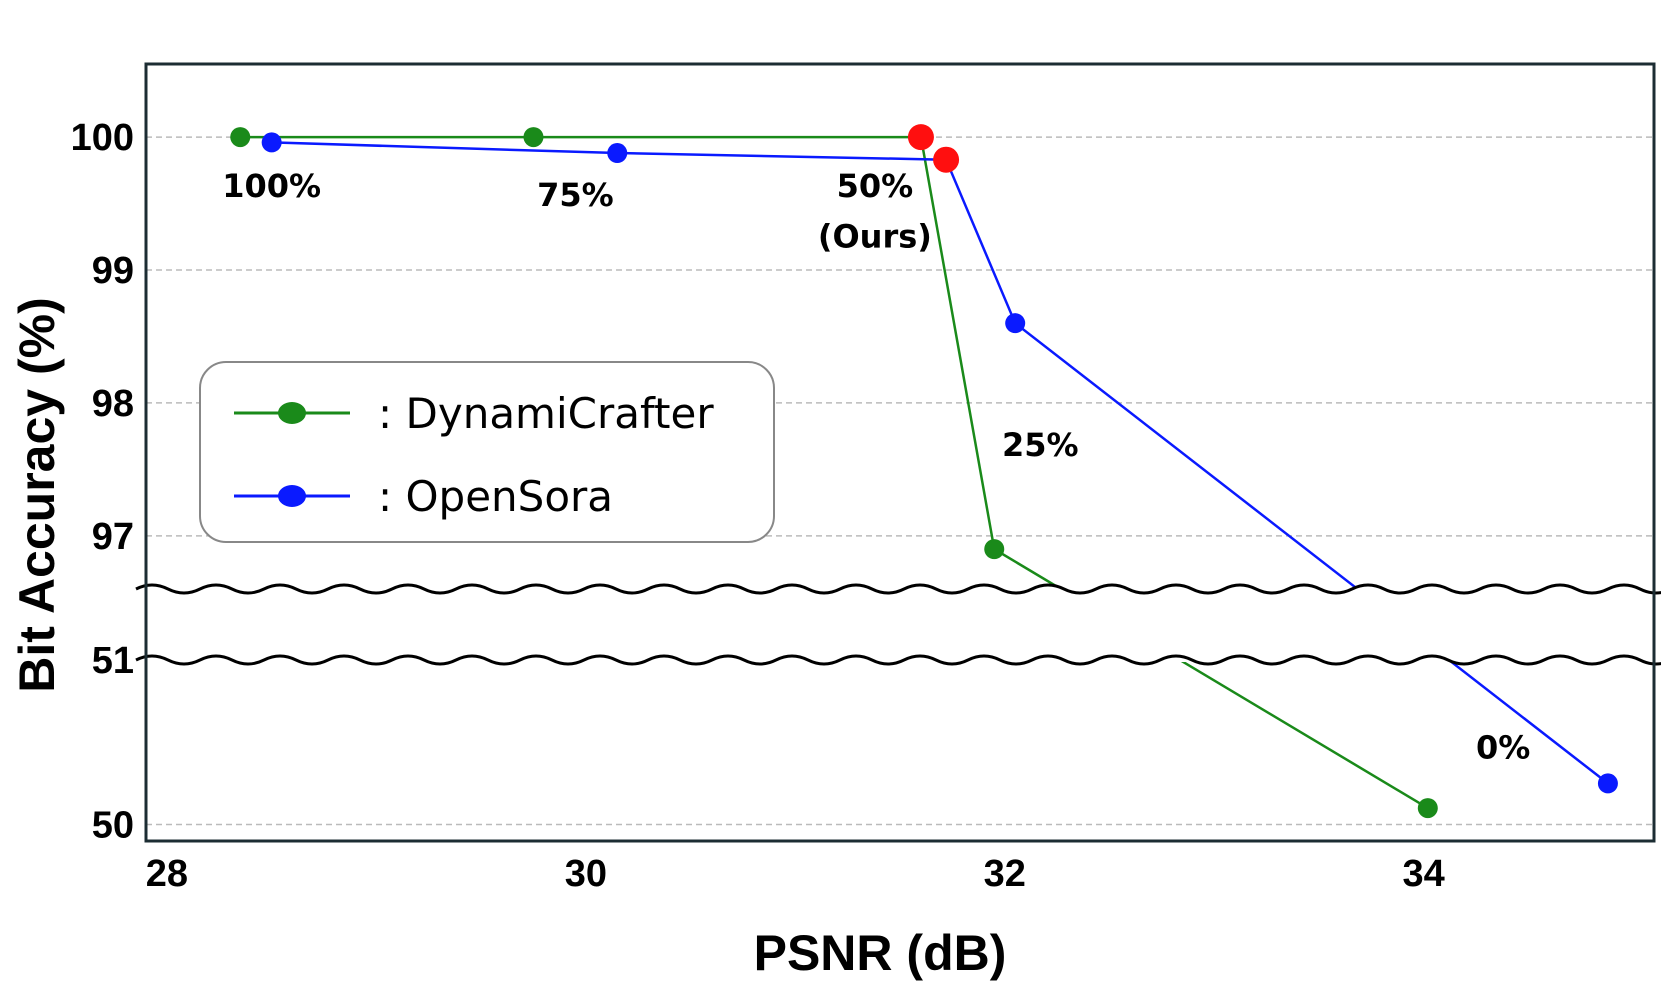 The image size is (1661, 1004). Describe the element at coordinates (113, 661) in the screenshot. I see `y-tick-label-51: 51` at that location.